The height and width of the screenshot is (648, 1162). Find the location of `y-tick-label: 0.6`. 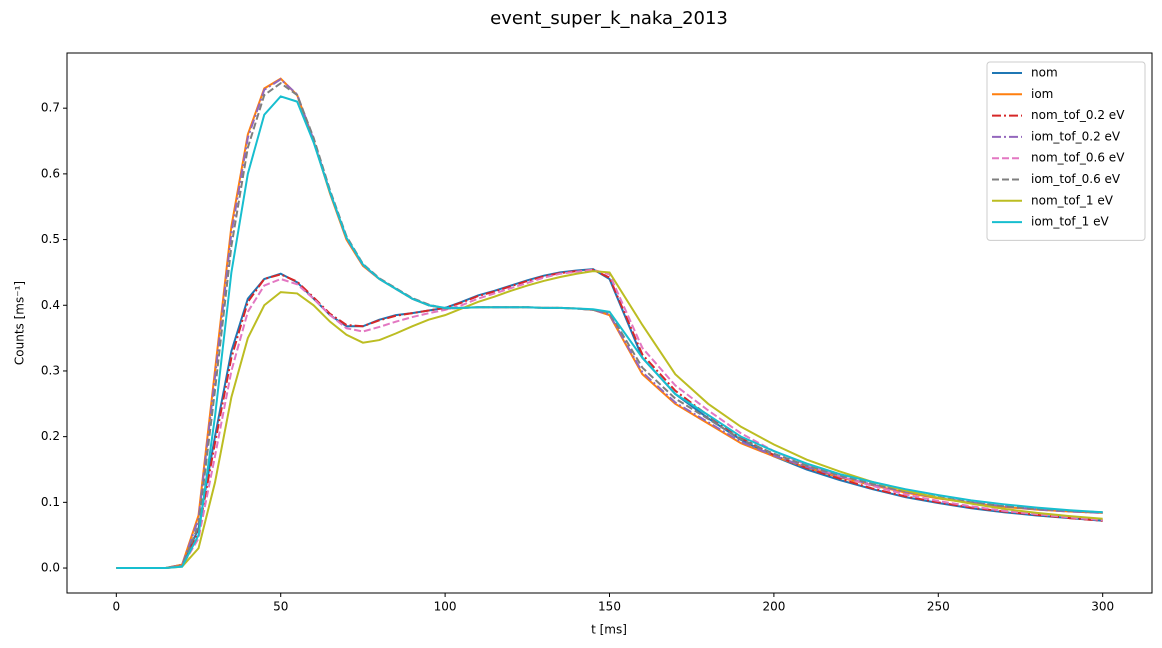

y-tick-label: 0.6 is located at coordinates (50, 173).